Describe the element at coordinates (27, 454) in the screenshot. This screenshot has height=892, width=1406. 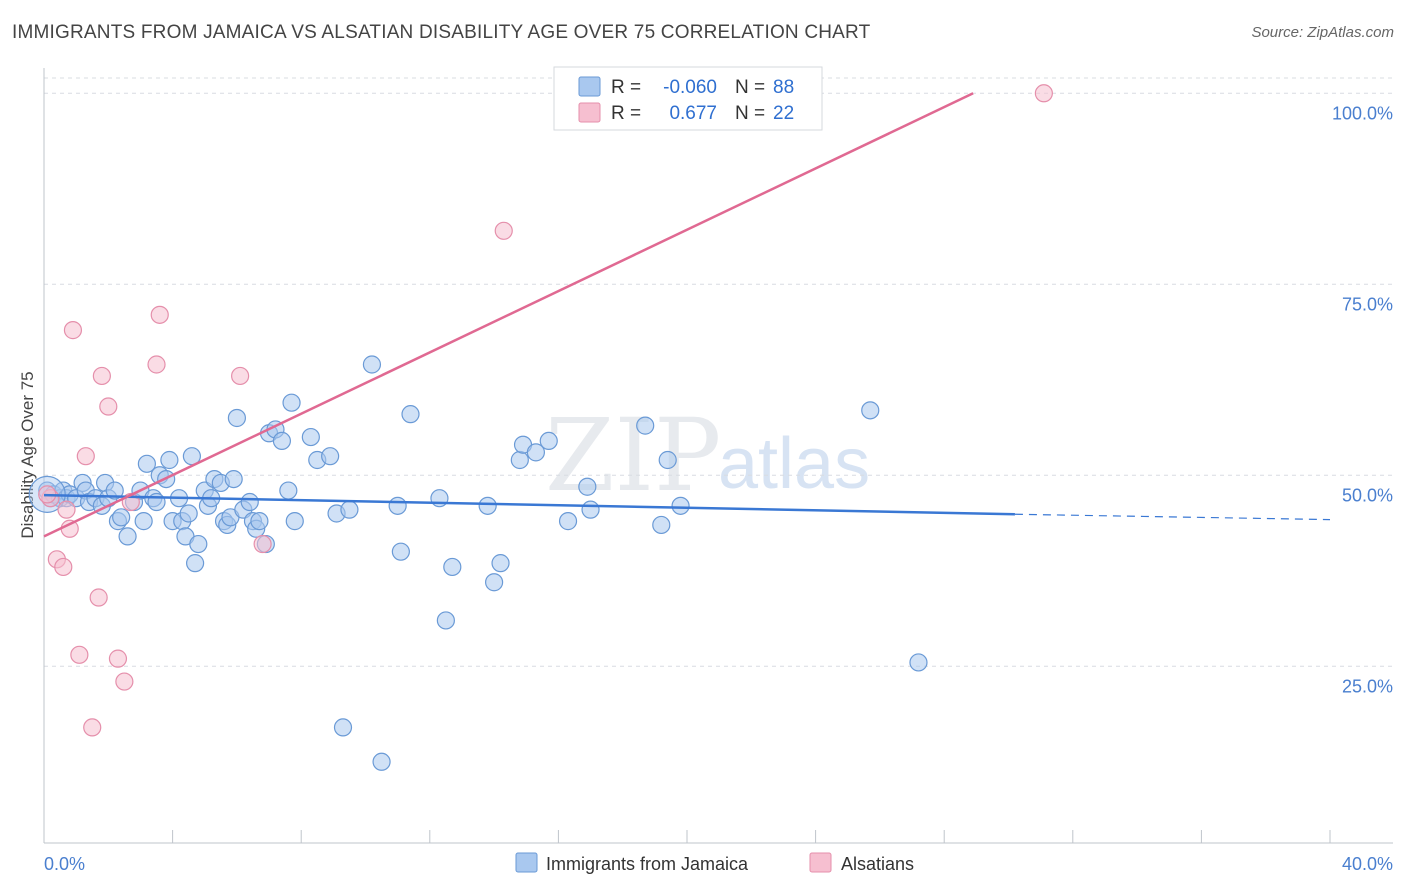
I see `y-axis-label: Disability Age Over 75` at that location.